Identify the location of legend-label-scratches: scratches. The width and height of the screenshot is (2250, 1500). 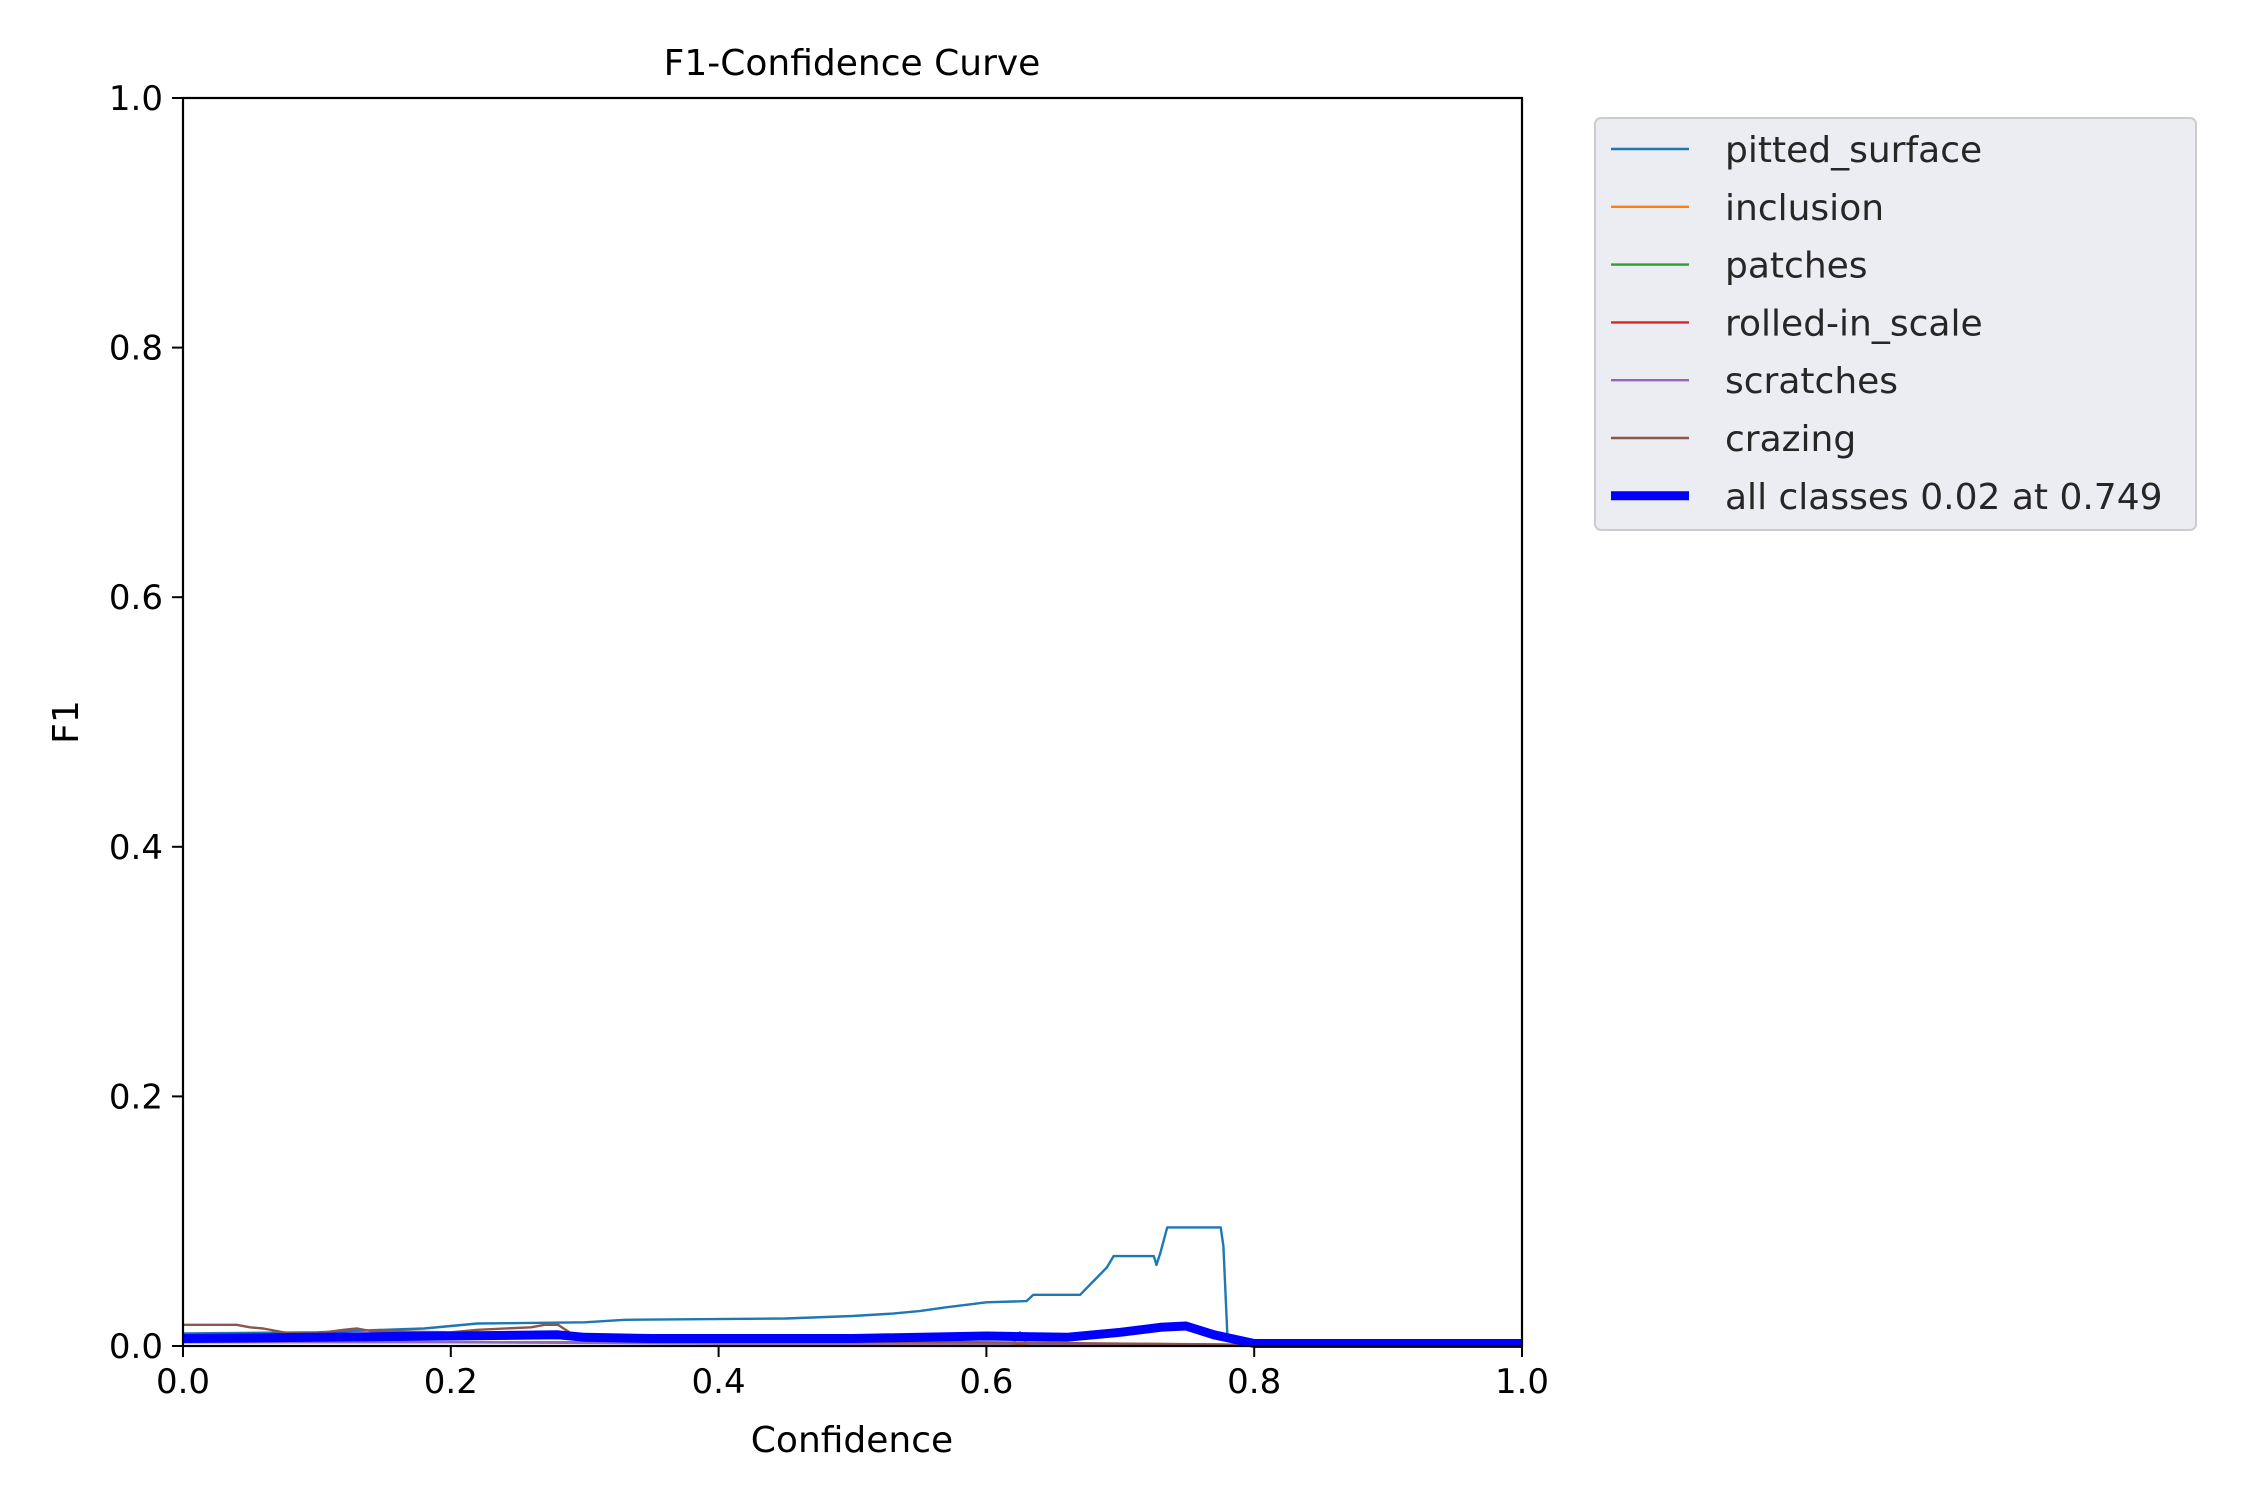
(1811, 381).